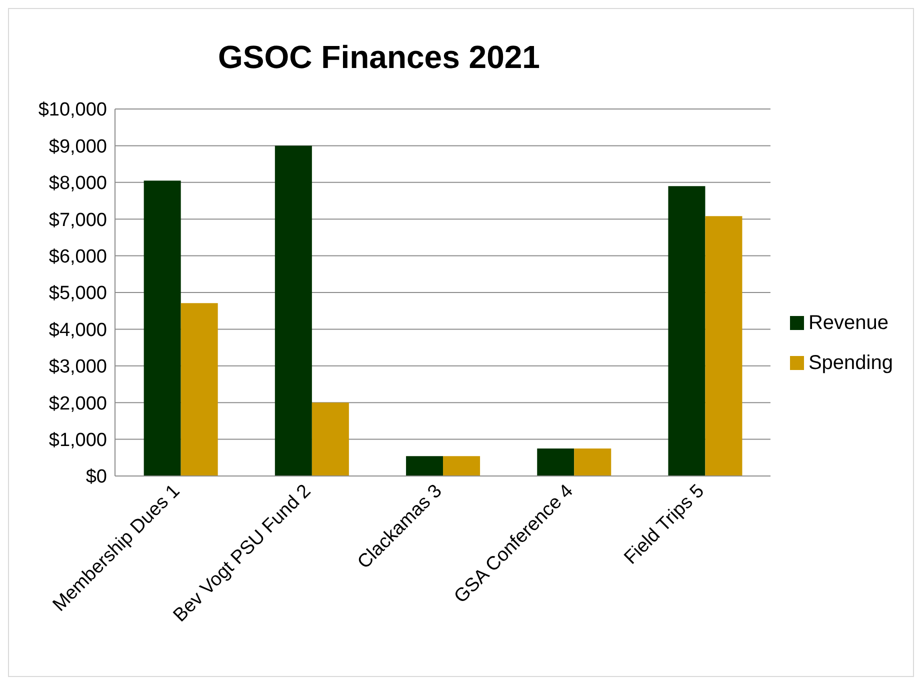 The height and width of the screenshot is (685, 922). Describe the element at coordinates (850, 363) in the screenshot. I see `legend-label: Spending` at that location.